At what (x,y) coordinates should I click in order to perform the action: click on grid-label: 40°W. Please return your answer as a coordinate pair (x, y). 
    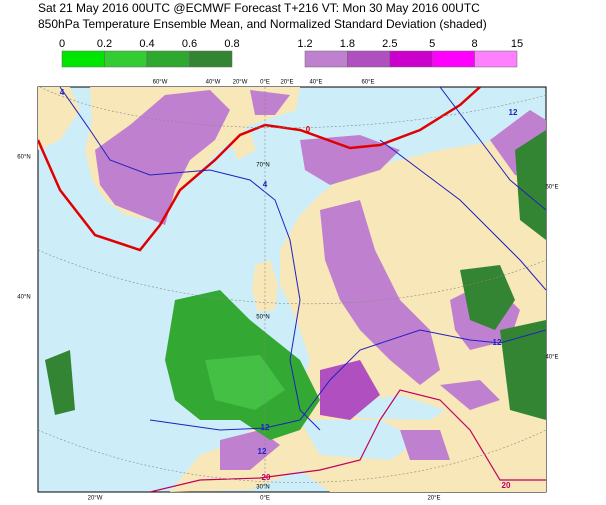
    Looking at the image, I should click on (213, 83).